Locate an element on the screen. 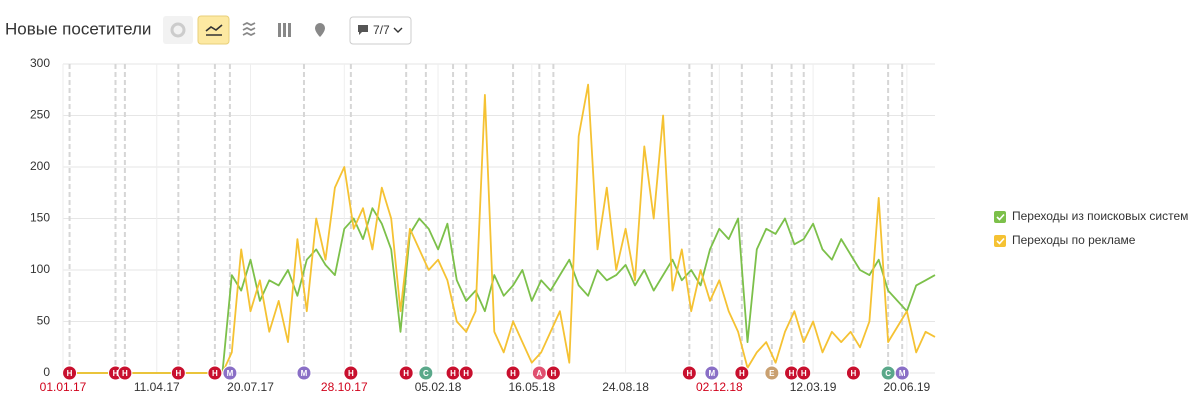  x-tick-label: 16.05.18 is located at coordinates (531, 387).